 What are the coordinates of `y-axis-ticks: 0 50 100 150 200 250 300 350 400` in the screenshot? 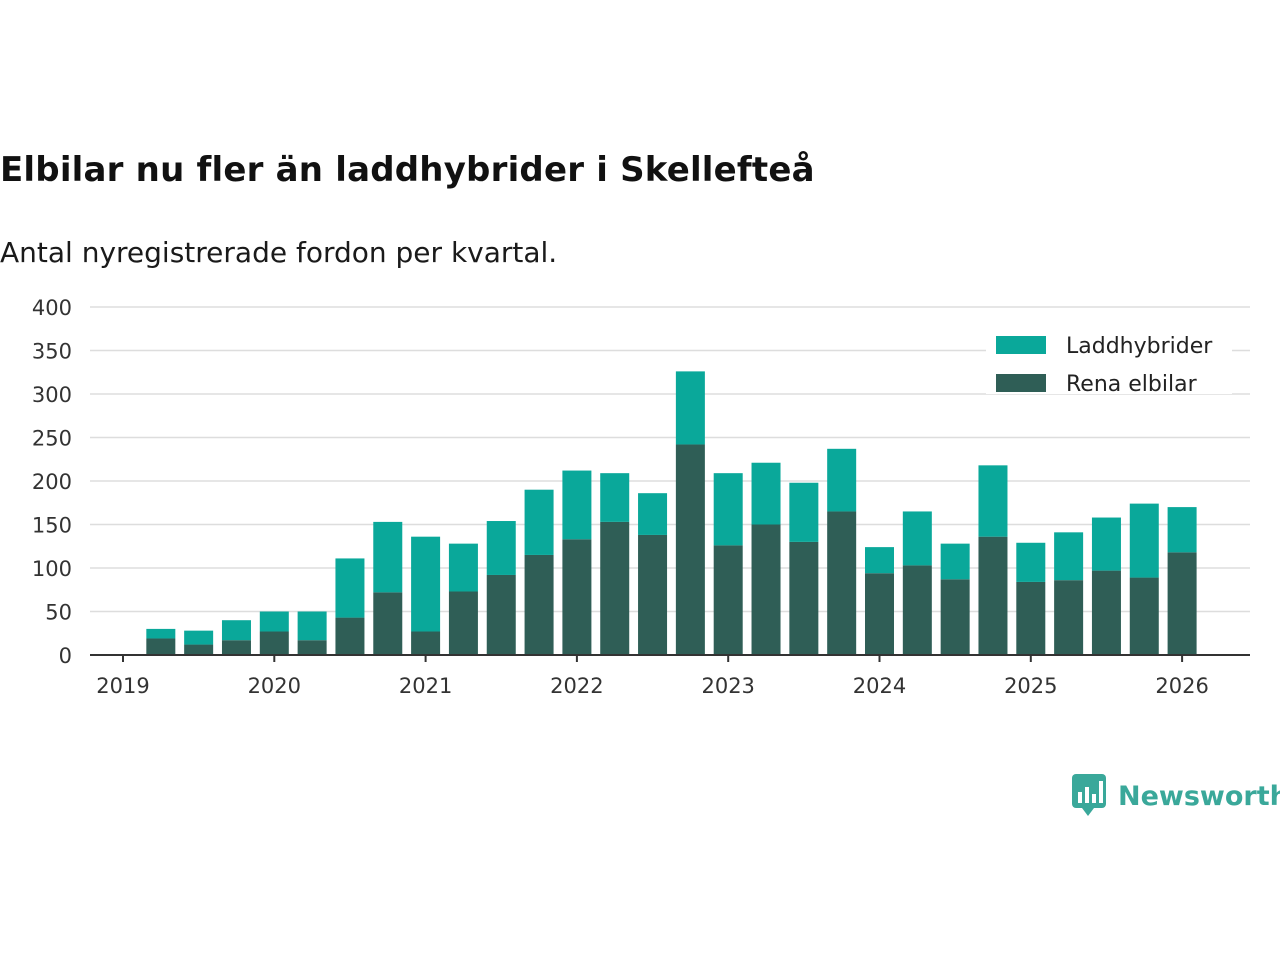 It's located at (52, 482).